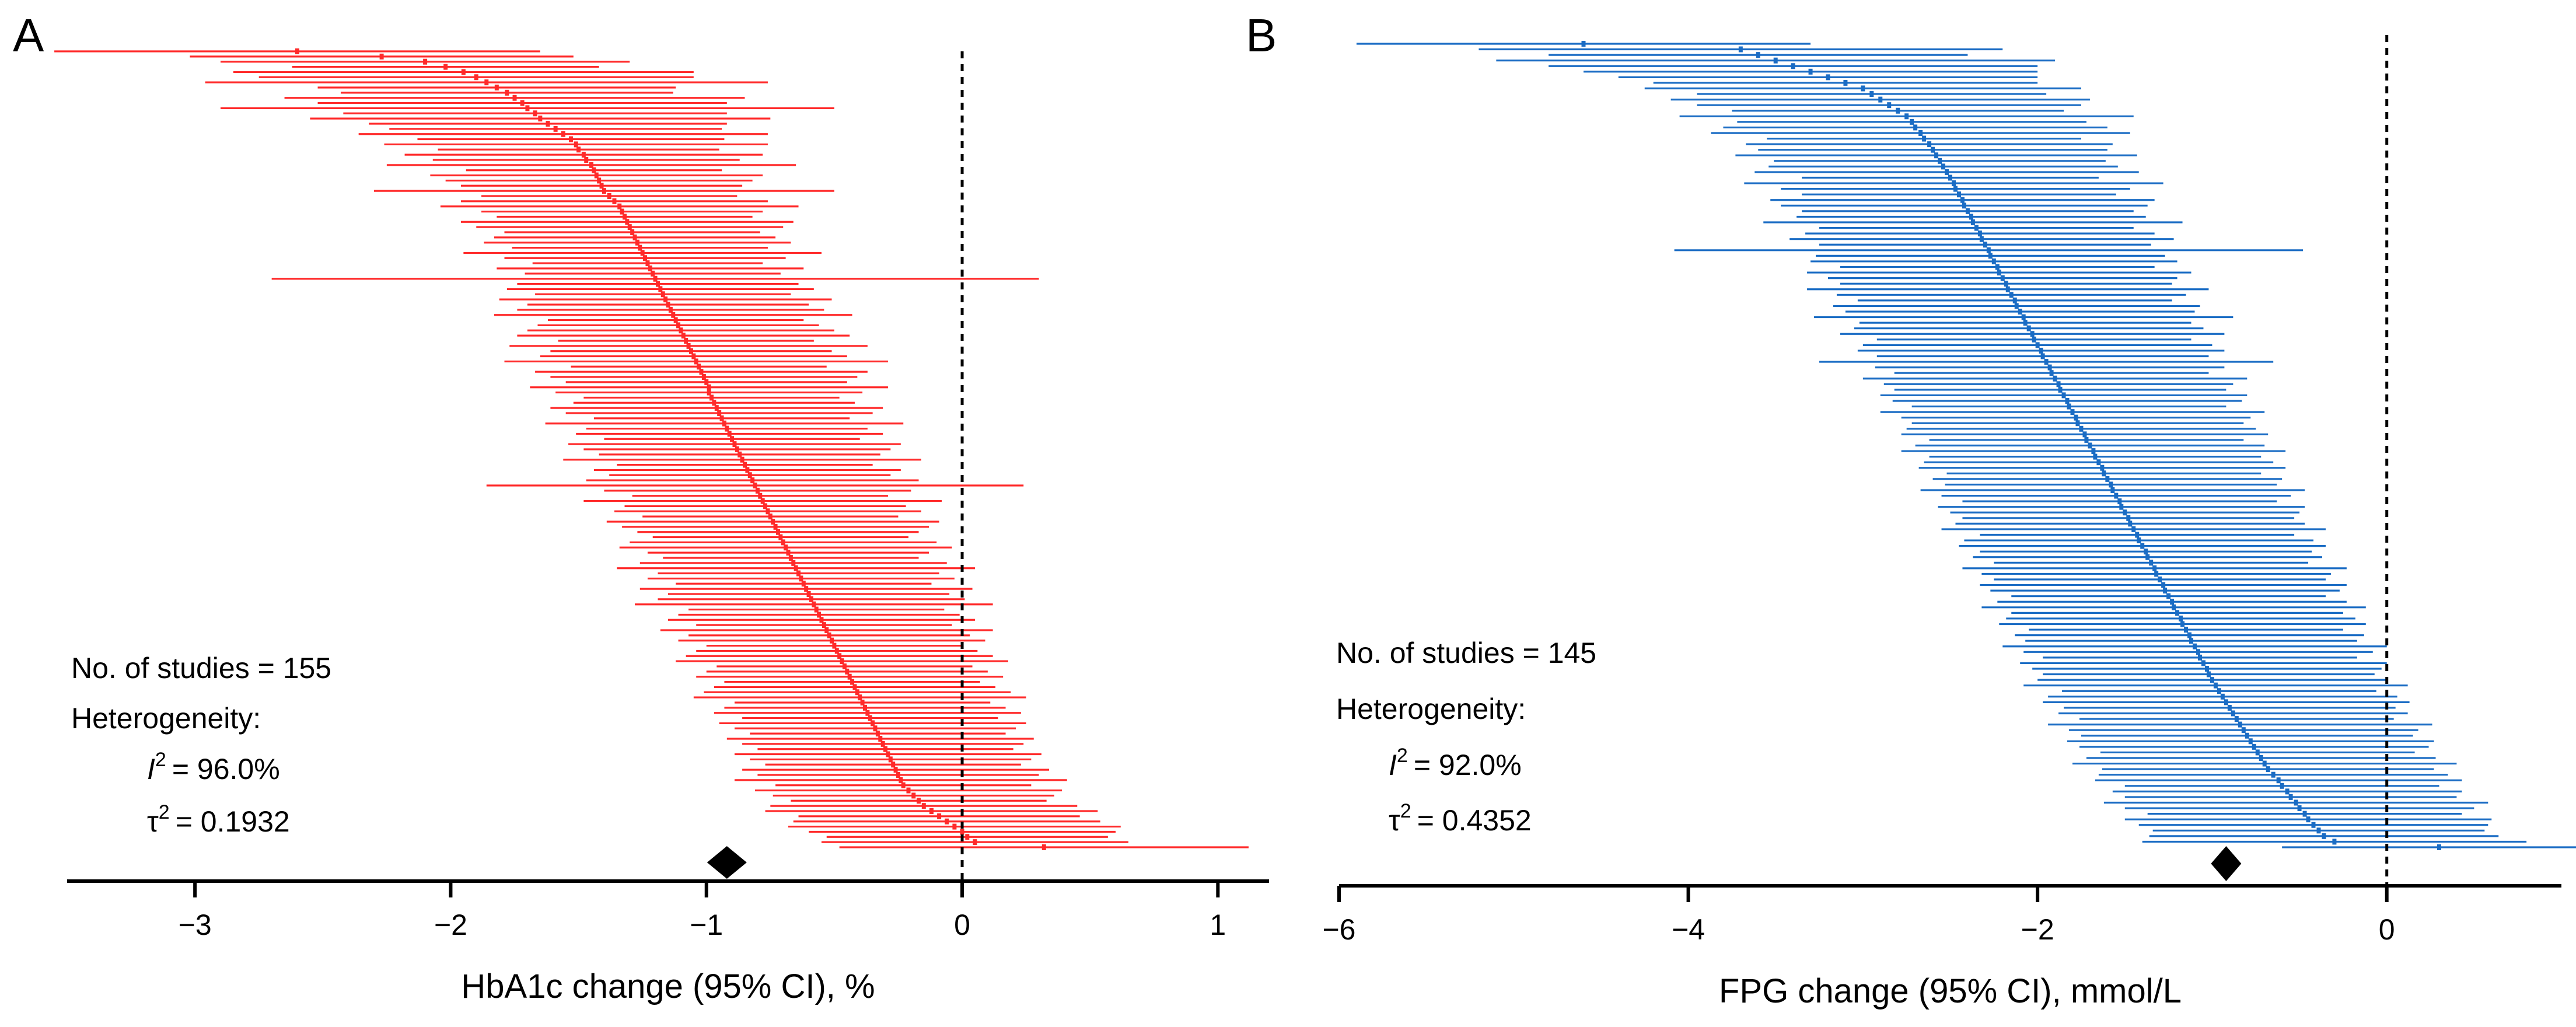 This screenshot has height=1027, width=2576. Describe the element at coordinates (2387, 929) in the screenshot. I see `x-tick-label: 0` at that location.